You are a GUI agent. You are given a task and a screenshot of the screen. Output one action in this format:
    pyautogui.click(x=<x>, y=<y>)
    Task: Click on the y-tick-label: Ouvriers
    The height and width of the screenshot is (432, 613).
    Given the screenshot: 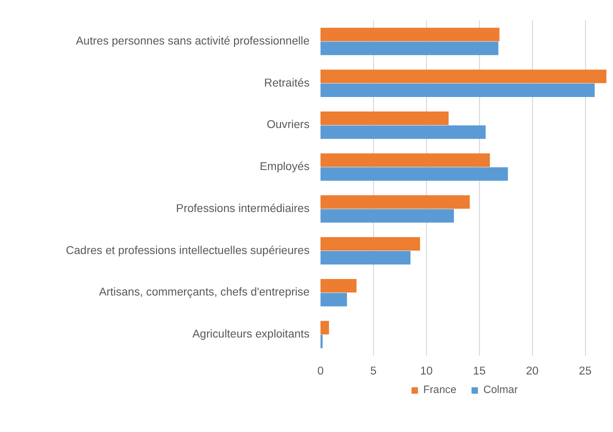 What is the action you would take?
    pyautogui.click(x=288, y=125)
    